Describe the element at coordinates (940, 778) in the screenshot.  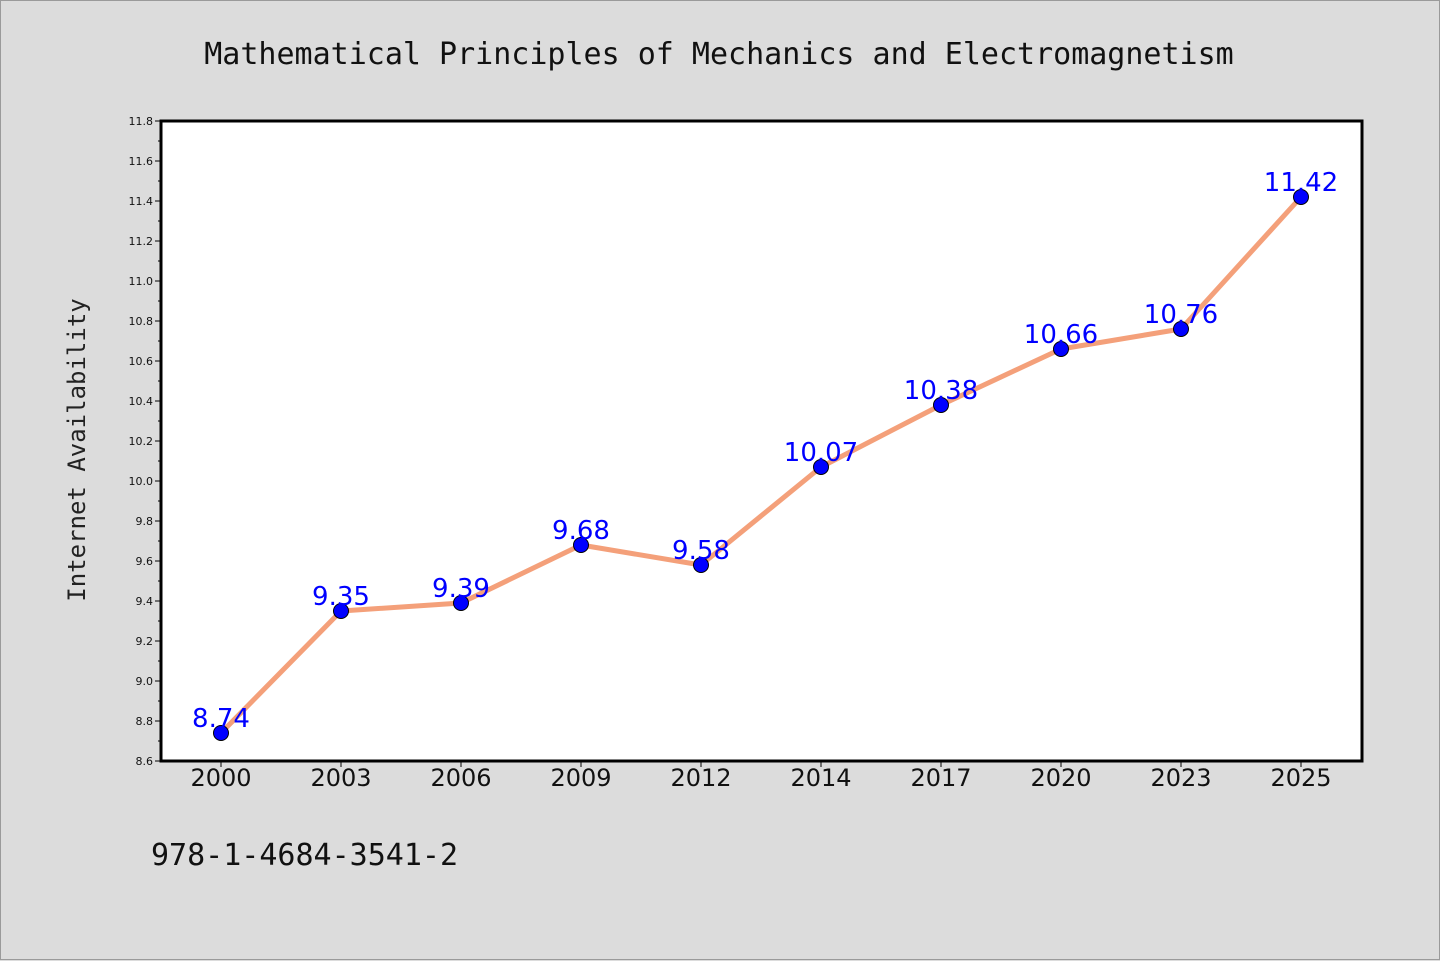
I see `x-tick-label: 2017` at that location.